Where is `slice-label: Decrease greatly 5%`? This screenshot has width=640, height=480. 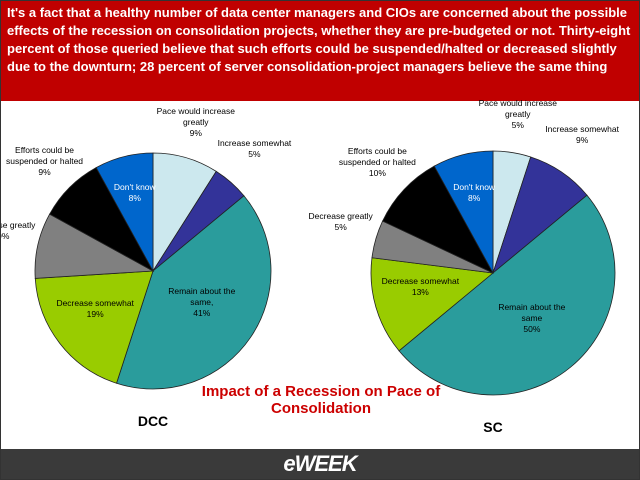 slice-label: Decrease greatly 5% is located at coordinates (341, 222).